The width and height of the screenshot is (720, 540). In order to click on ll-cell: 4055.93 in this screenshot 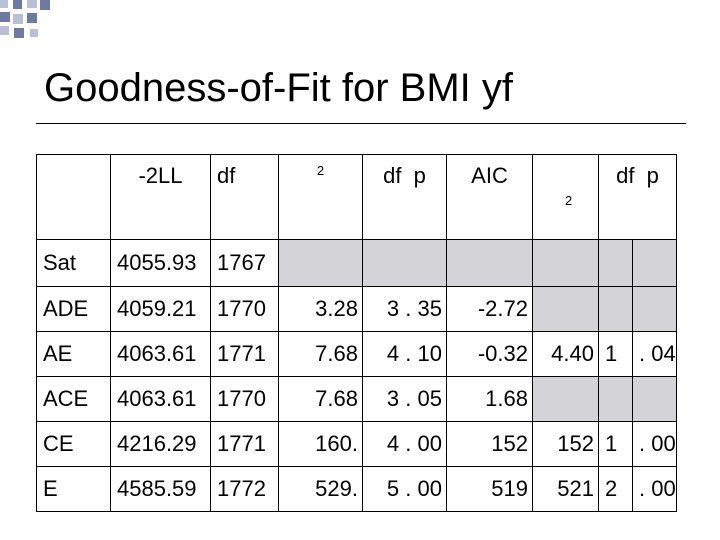, I will do `click(160, 263)`.